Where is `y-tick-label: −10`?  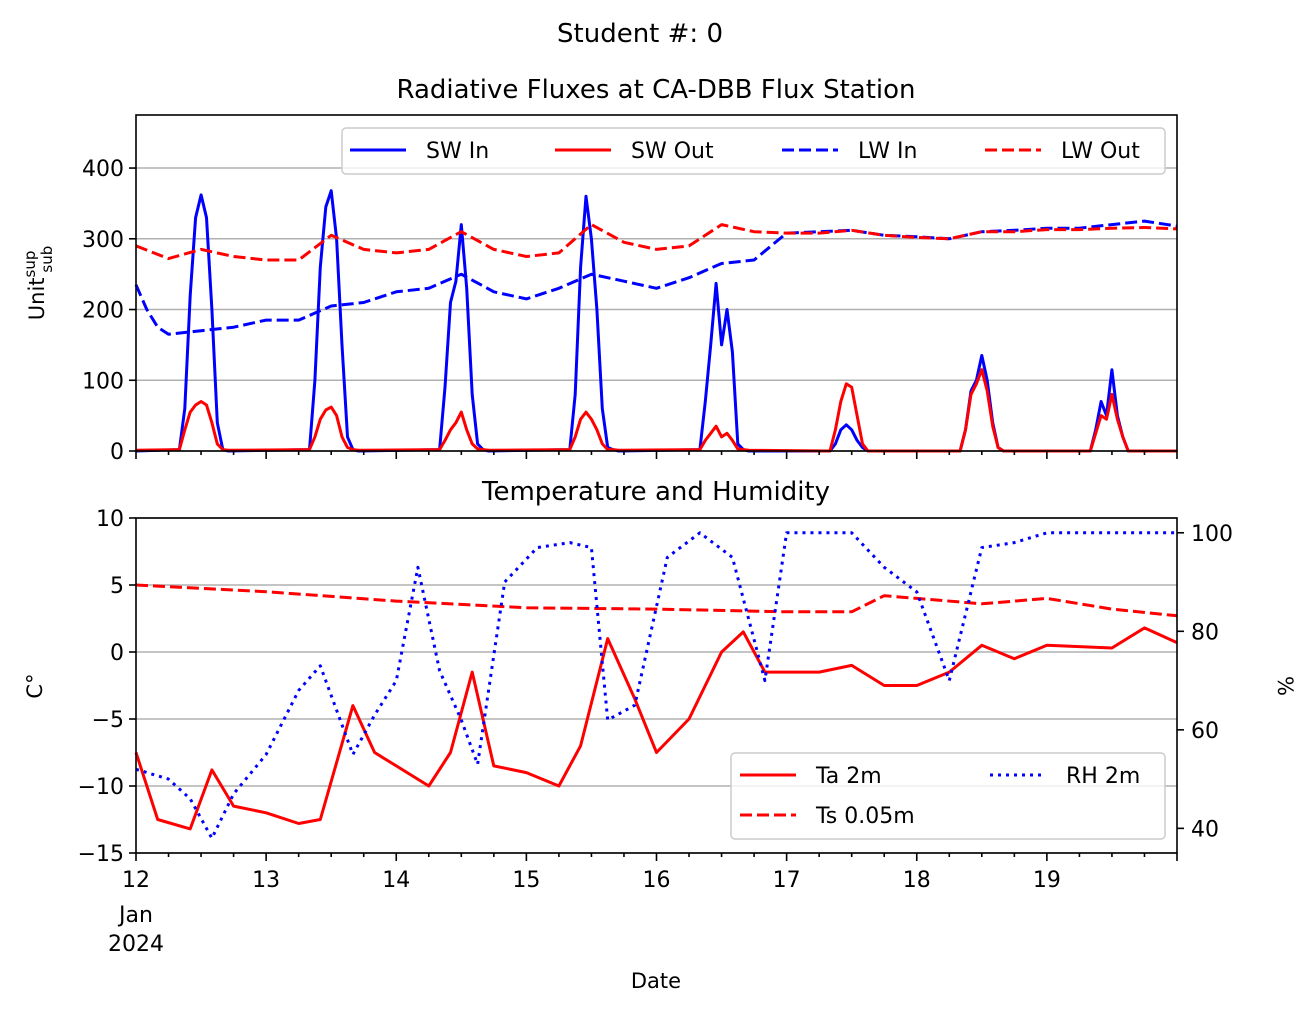
y-tick-label: −10 is located at coordinates (101, 787).